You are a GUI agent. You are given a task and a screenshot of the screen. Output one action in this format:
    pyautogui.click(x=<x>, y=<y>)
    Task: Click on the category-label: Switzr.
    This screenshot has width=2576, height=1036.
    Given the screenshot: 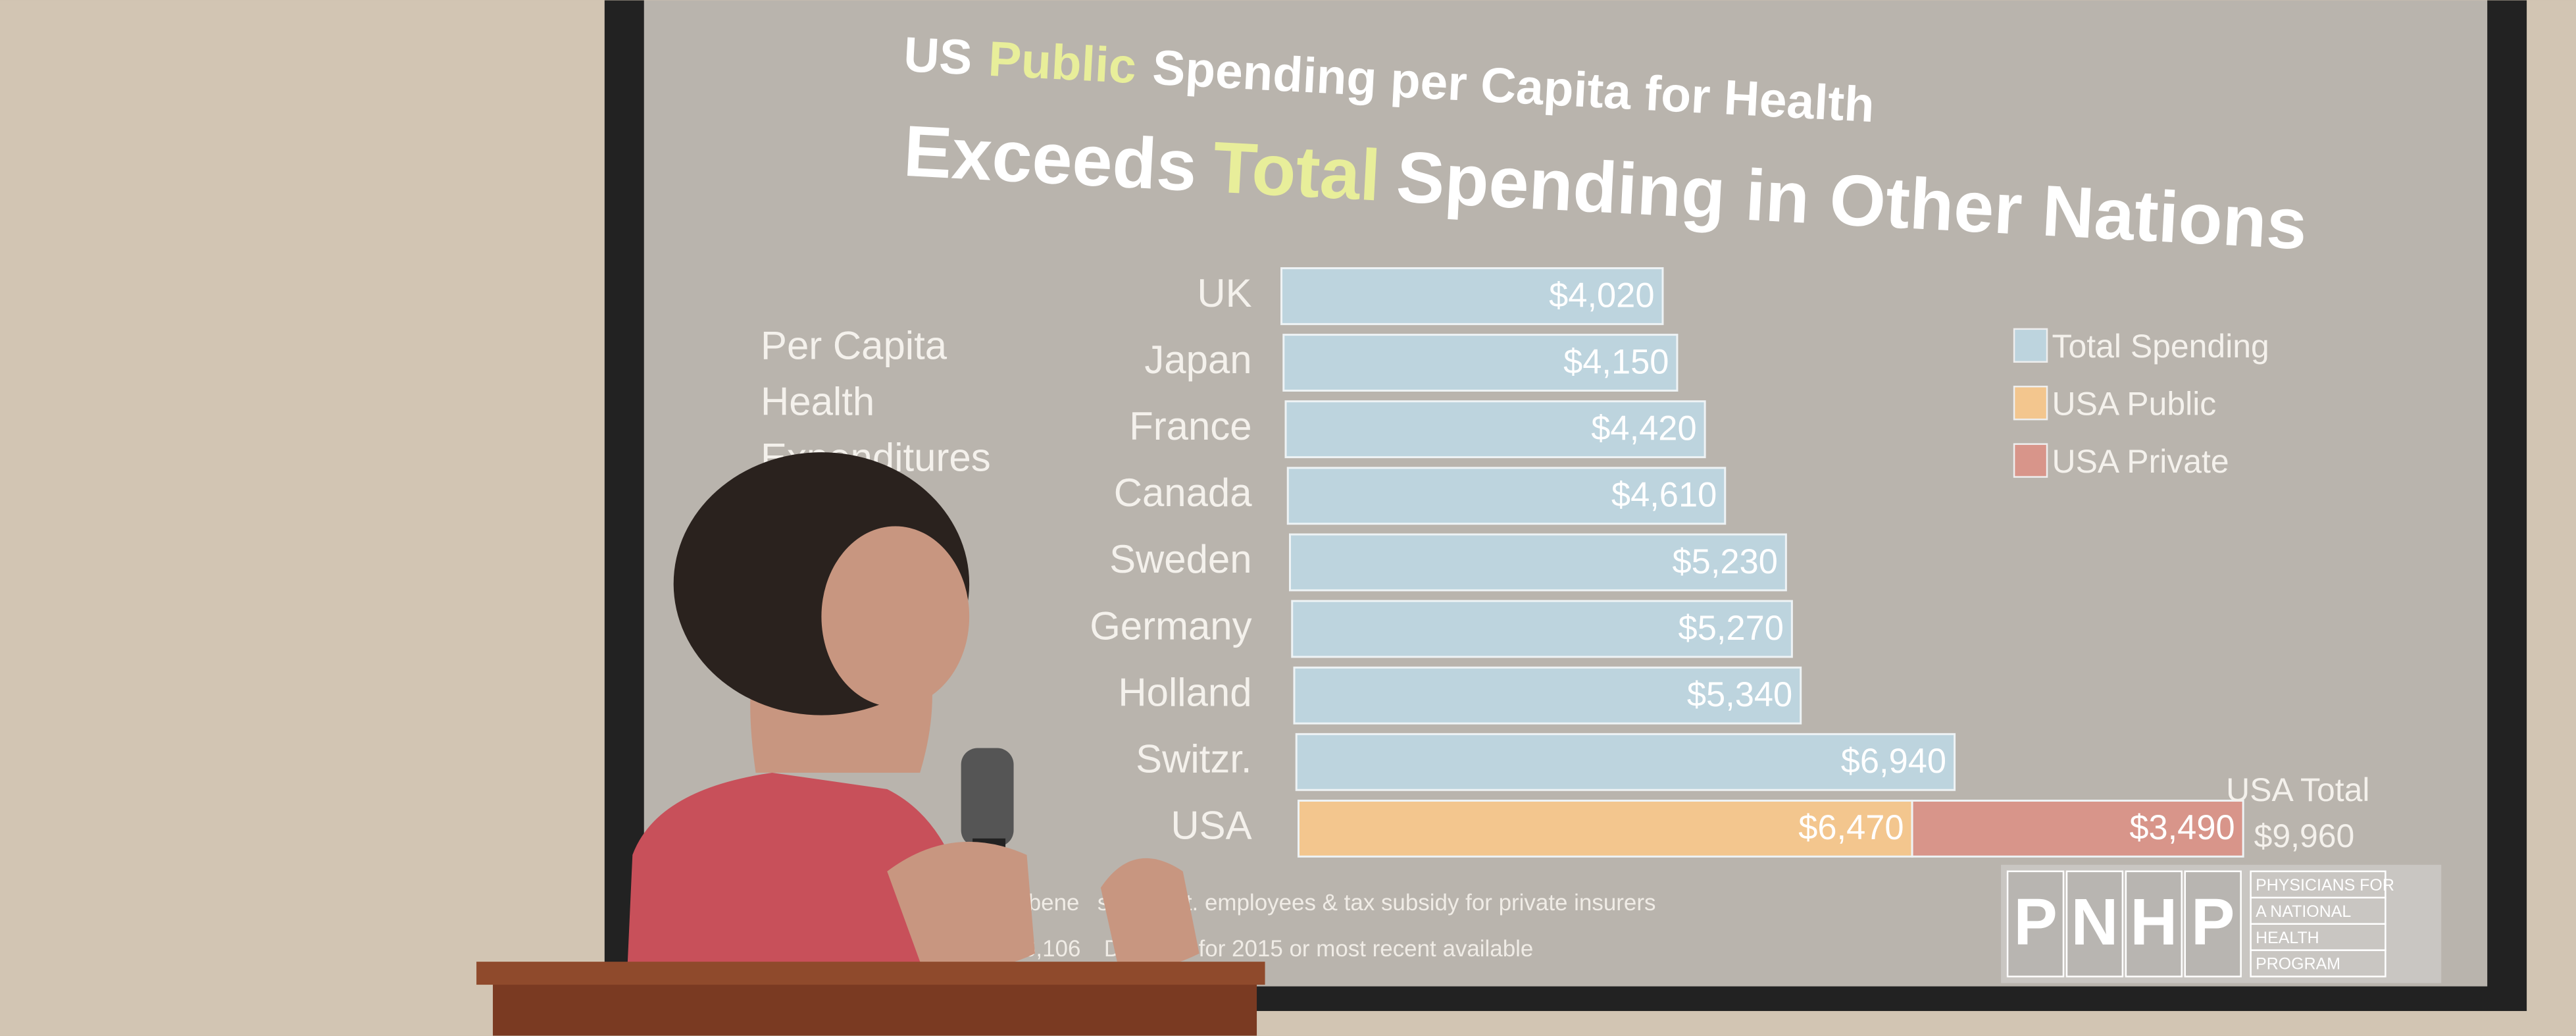 What is the action you would take?
    pyautogui.click(x=1193, y=759)
    